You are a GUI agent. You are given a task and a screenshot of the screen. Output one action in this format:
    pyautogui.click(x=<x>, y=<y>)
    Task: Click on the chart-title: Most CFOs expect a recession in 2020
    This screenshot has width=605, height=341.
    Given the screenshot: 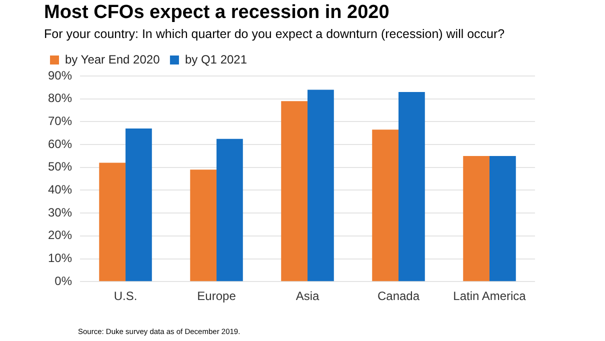 What is the action you would take?
    pyautogui.click(x=217, y=13)
    